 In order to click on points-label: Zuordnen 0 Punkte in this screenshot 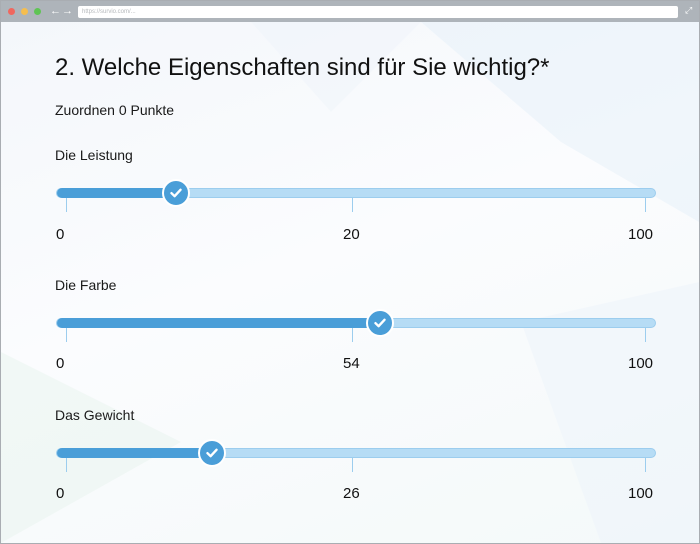, I will do `click(115, 110)`.